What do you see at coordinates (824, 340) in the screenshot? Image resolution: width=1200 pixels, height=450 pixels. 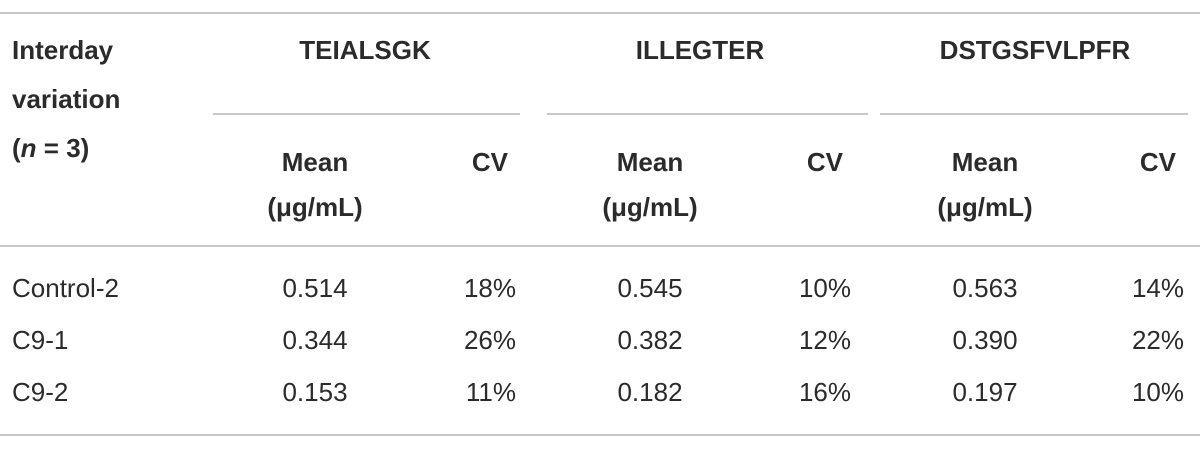 I see `cv-cell: 12%` at bounding box center [824, 340].